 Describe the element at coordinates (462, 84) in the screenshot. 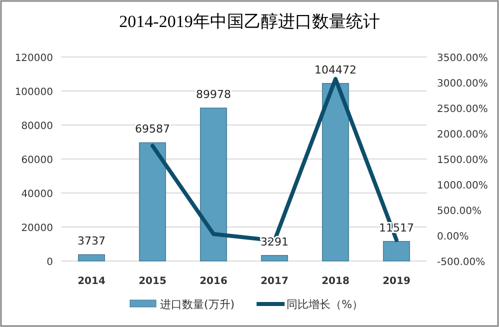

I see `y2-tick-label: 3000.00%` at that location.